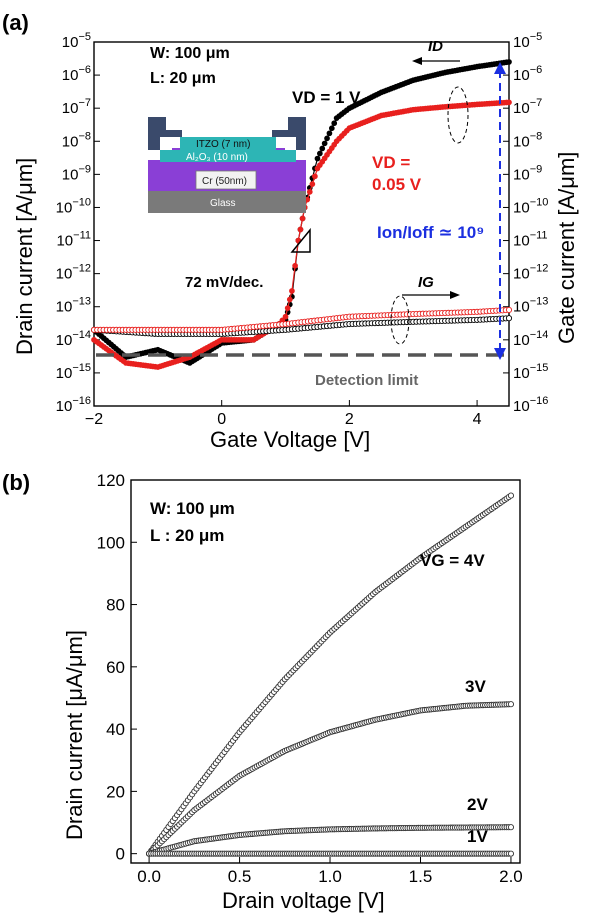 The height and width of the screenshot is (914, 592). Describe the element at coordinates (527, 107) in the screenshot. I see `y2-tick-label: 10−7` at that location.